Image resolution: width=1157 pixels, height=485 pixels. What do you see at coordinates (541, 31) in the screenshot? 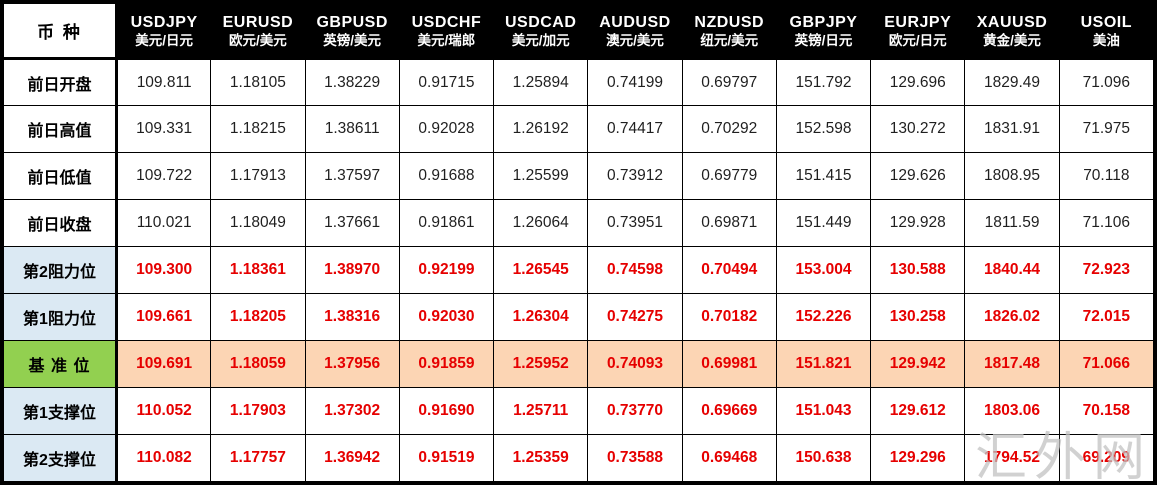
I see `column-header-usdcad: USDCAD 美元/加元` at bounding box center [541, 31].